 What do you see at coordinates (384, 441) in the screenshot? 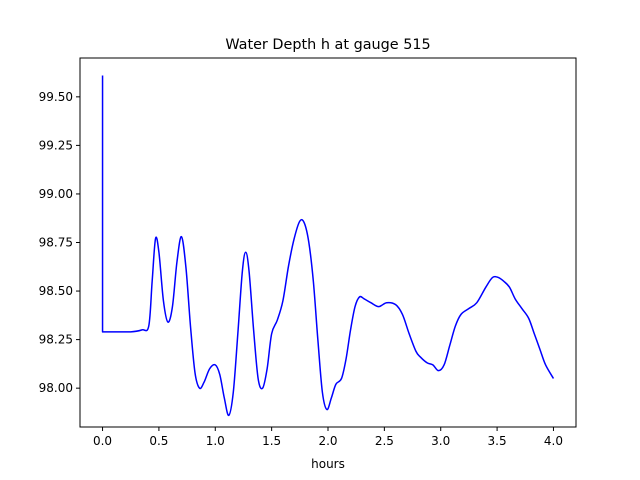
I see `x-tick-label: 2.5` at bounding box center [384, 441].